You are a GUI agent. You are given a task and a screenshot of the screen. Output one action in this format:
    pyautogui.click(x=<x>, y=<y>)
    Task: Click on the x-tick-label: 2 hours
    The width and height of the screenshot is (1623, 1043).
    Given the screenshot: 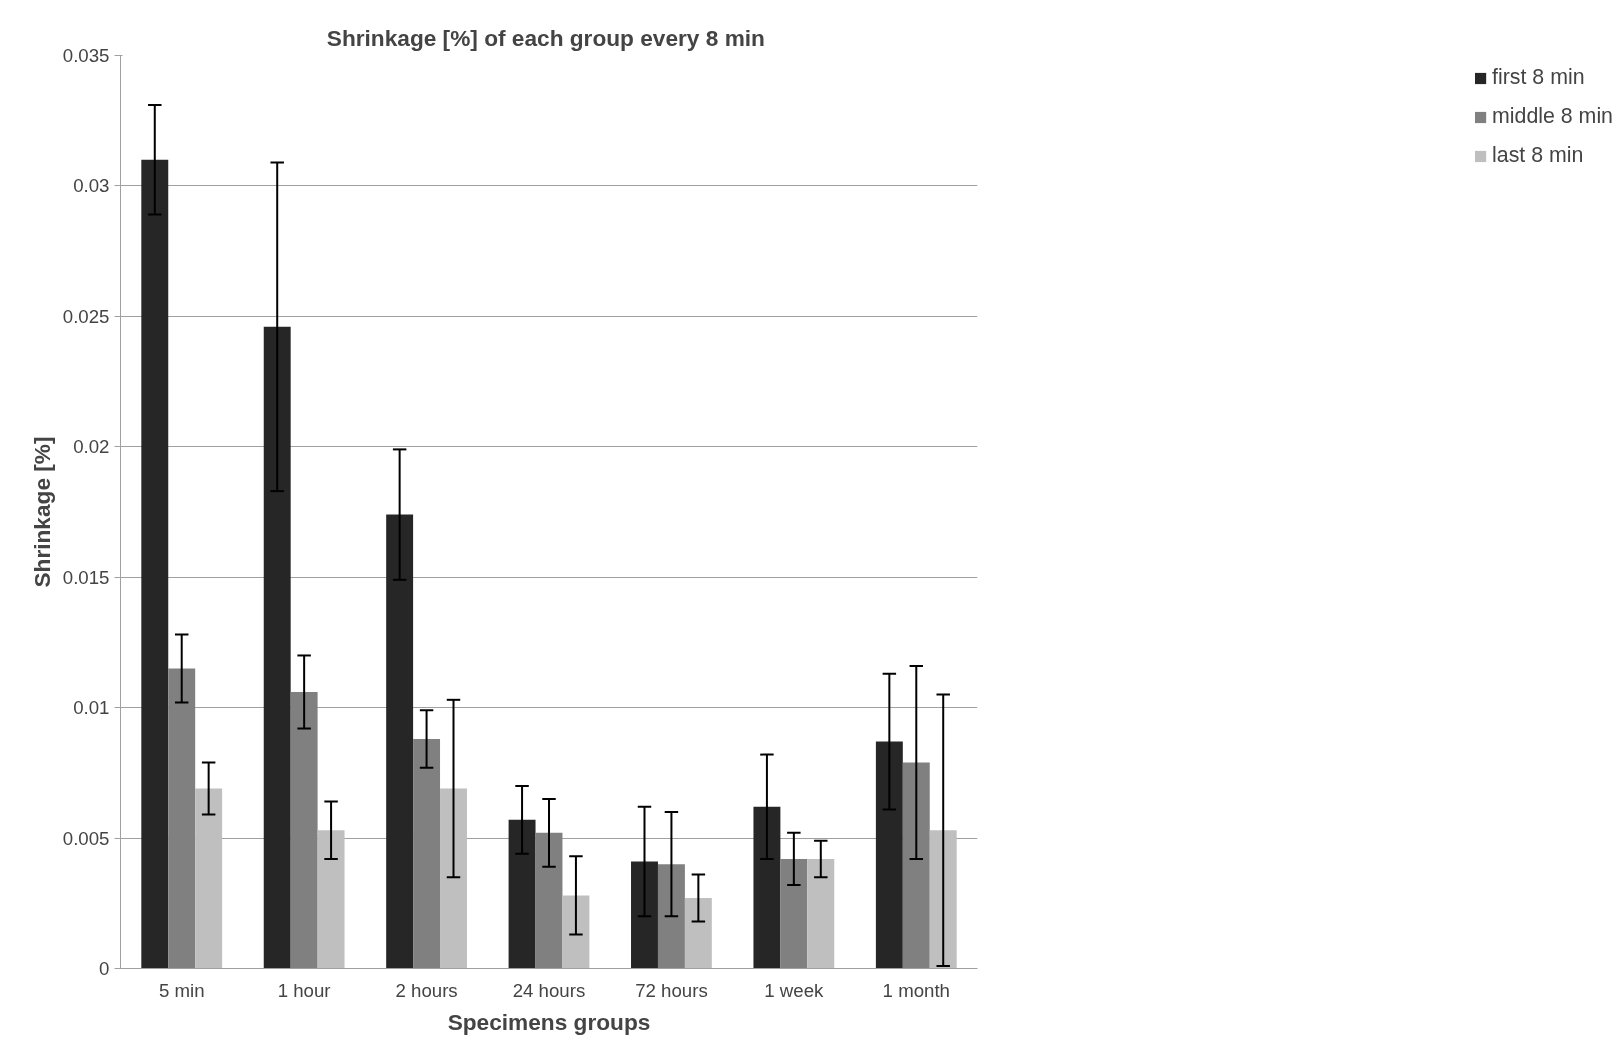 What is the action you would take?
    pyautogui.click(x=426, y=990)
    